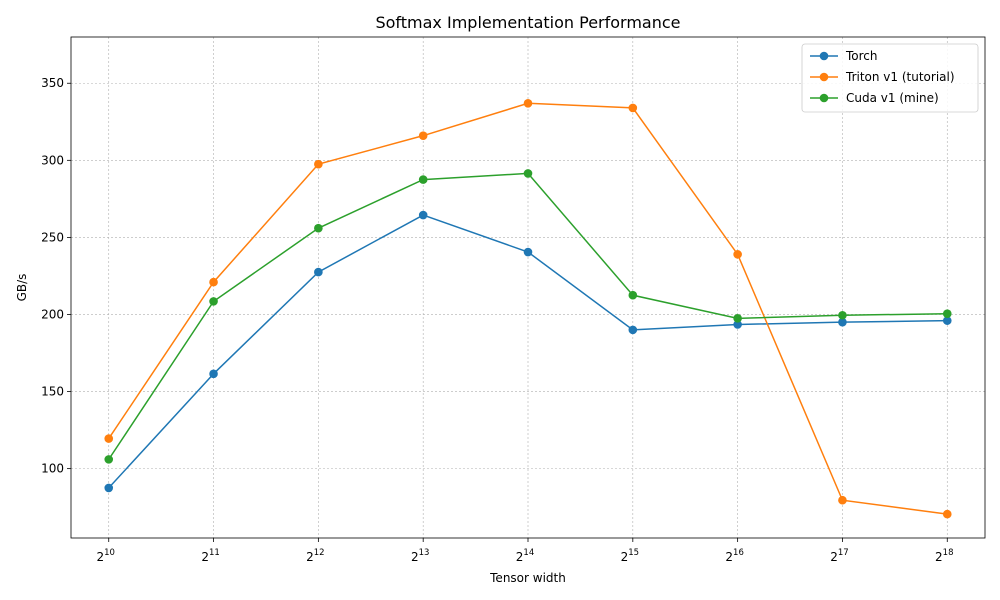  What do you see at coordinates (52, 314) in the screenshot?
I see `y-tick-label: 200` at bounding box center [52, 314].